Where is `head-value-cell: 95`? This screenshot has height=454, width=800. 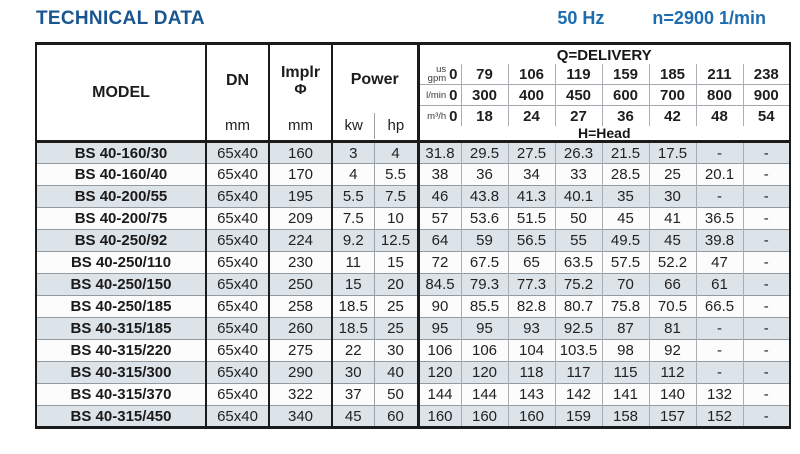
head-value-cell: 95 is located at coordinates (438, 328).